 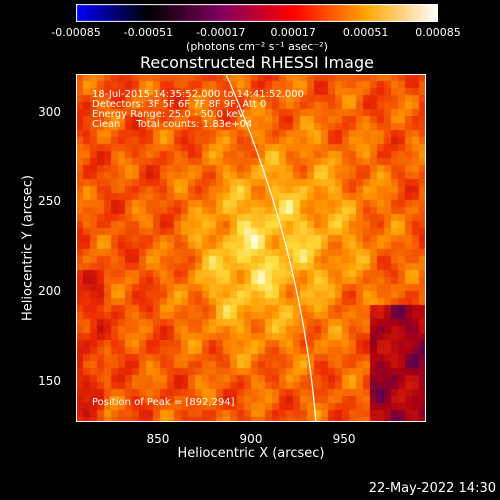 I want to click on y-tick-label: 150, so click(x=49, y=380).